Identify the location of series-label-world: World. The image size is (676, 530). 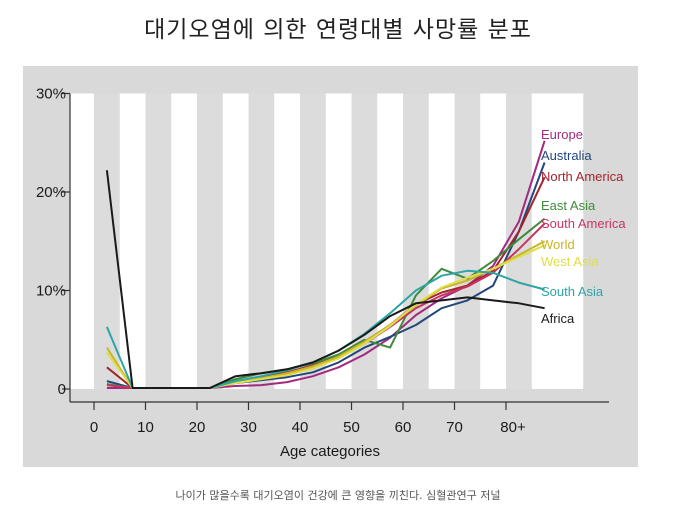
(558, 244).